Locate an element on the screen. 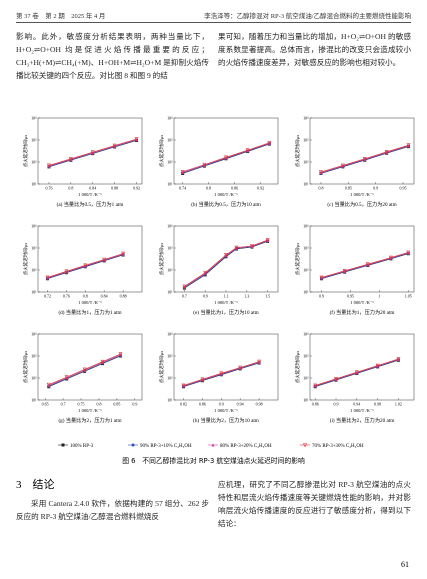 The height and width of the screenshot is (579, 427). panel-caption: (g) 当量比为2，压力为1 atm is located at coordinates (89, 420).